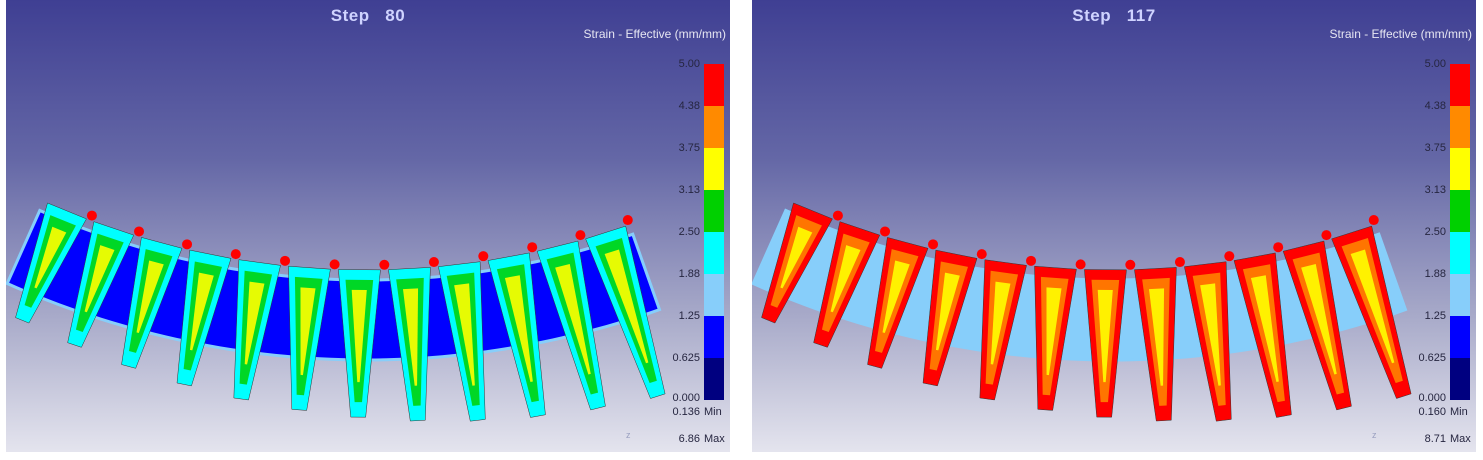  What do you see at coordinates (368, 15) in the screenshot?
I see `step-title: Step 80` at bounding box center [368, 15].